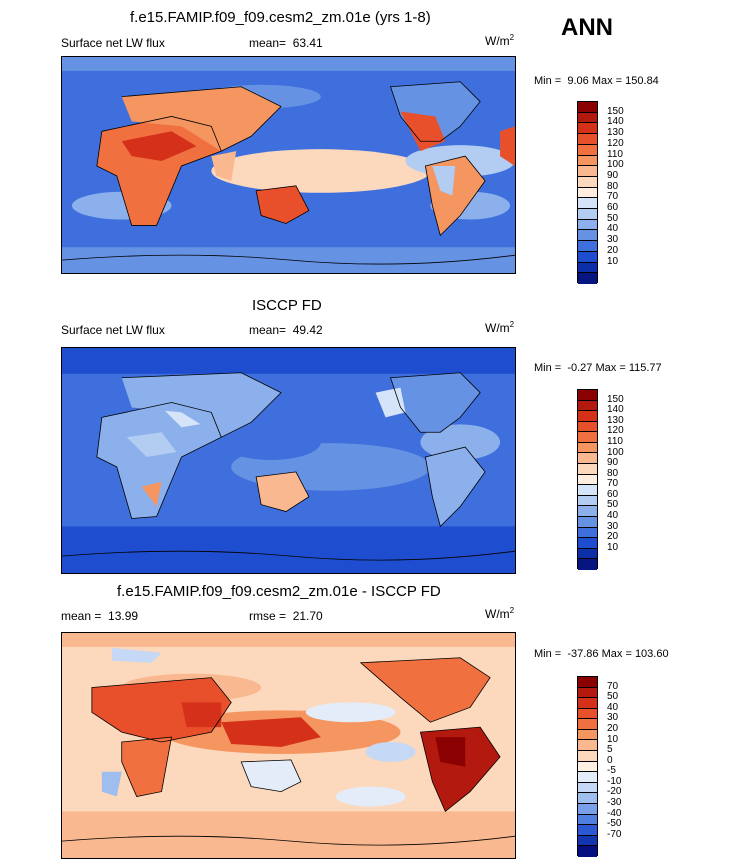 This screenshot has width=733, height=866. Describe the element at coordinates (614, 792) in the screenshot. I see `colorbar-tick-label: -20` at that location.